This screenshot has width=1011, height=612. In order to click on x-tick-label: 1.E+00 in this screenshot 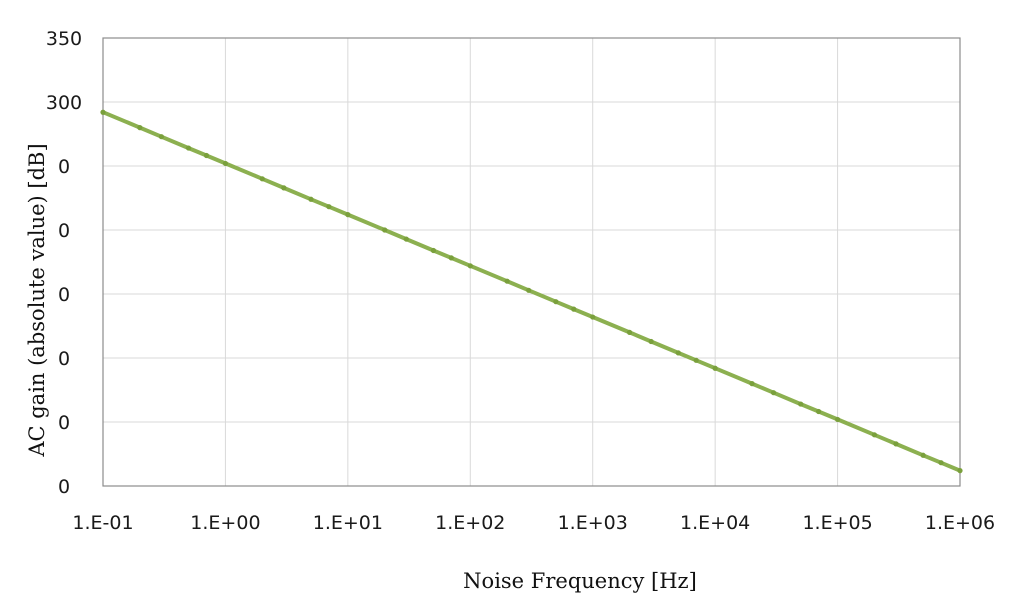, I will do `click(225, 523)`.